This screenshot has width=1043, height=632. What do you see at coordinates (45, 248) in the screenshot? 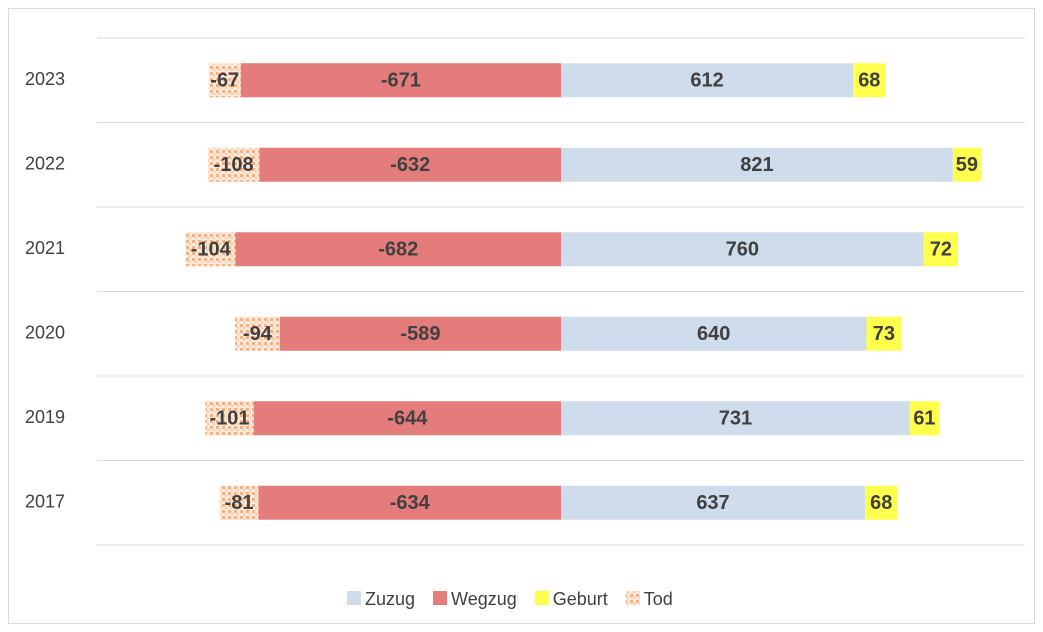
I see `y-tick-label: 2021` at bounding box center [45, 248].